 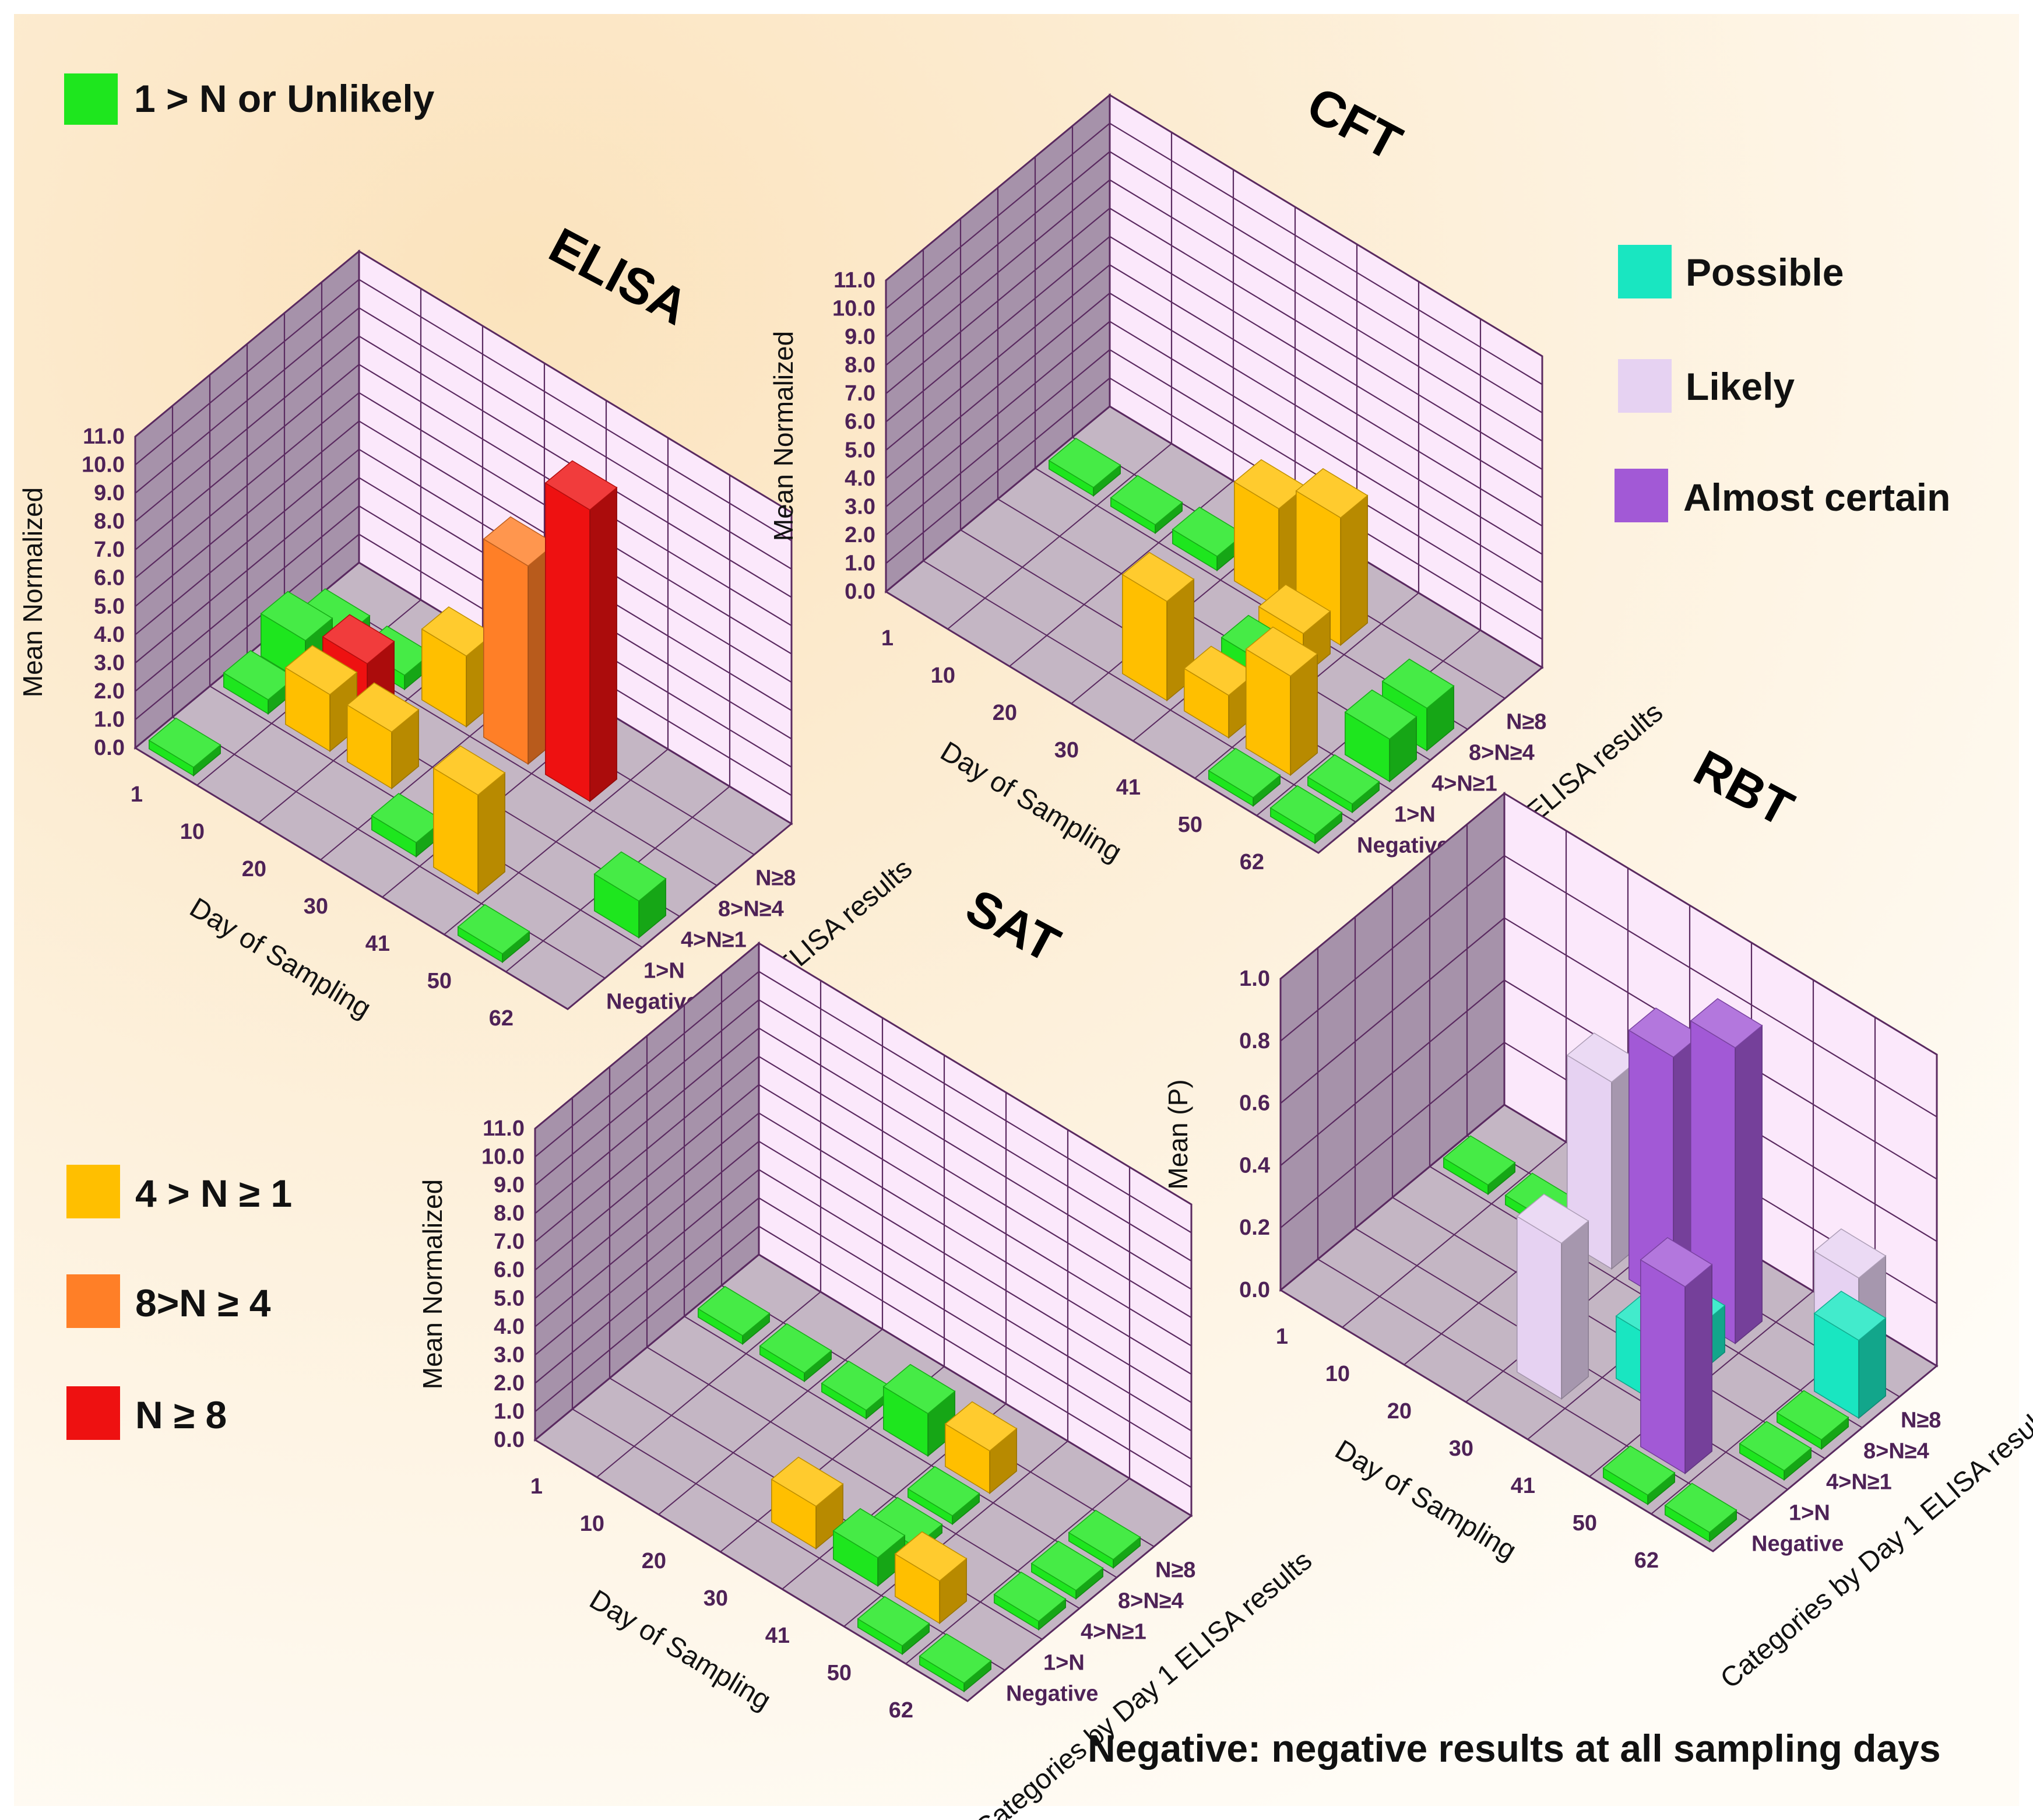 What do you see at coordinates (146, 1413) in the screenshot?
I see `legend-item-high: N ≥ 8` at bounding box center [146, 1413].